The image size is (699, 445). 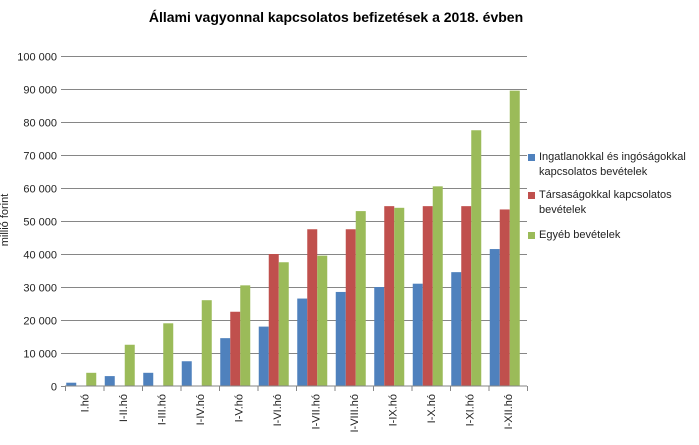 What do you see at coordinates (278, 410) in the screenshot?
I see `x-tick-label: I-VI.hó` at bounding box center [278, 410].